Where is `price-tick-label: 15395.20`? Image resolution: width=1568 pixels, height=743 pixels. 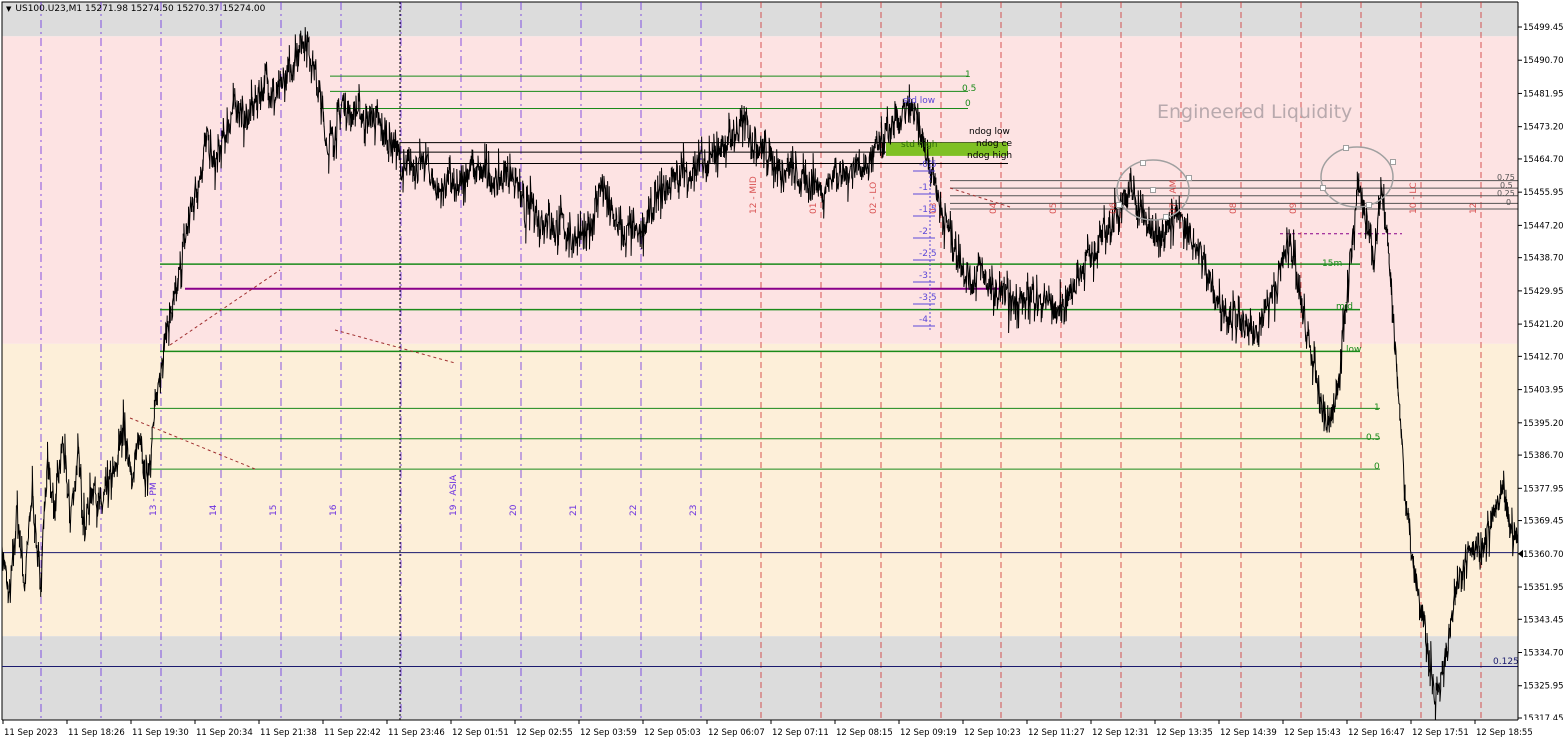 price-tick-label: 15395.20 is located at coordinates (1543, 424).